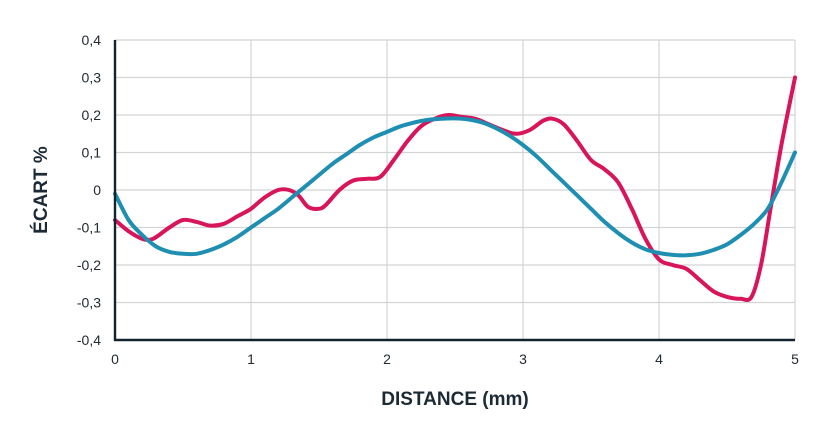 This screenshot has height=440, width=840. Describe the element at coordinates (387, 359) in the screenshot. I see `x-tick-label: 2` at that location.